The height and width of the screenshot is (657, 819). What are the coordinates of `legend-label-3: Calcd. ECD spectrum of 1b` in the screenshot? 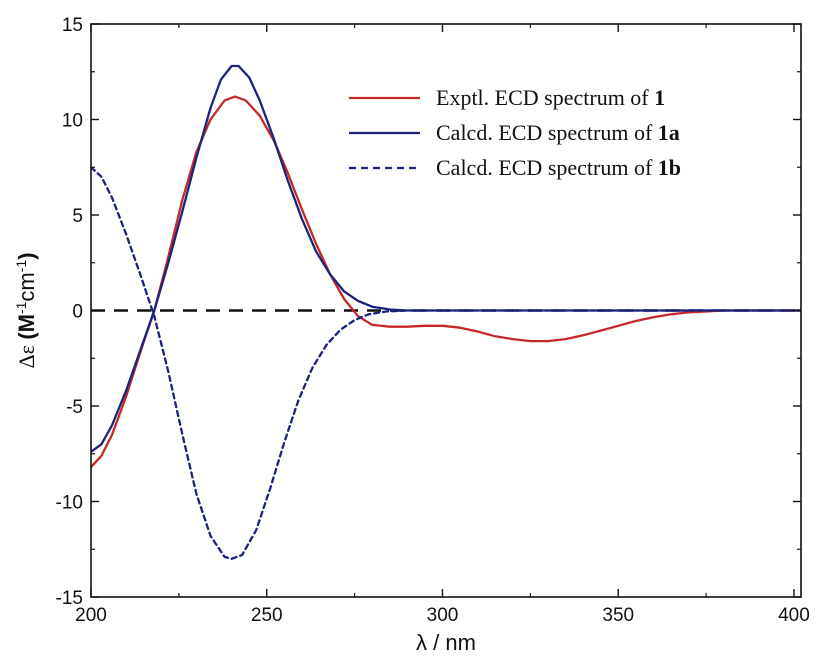 It's located at (558, 167).